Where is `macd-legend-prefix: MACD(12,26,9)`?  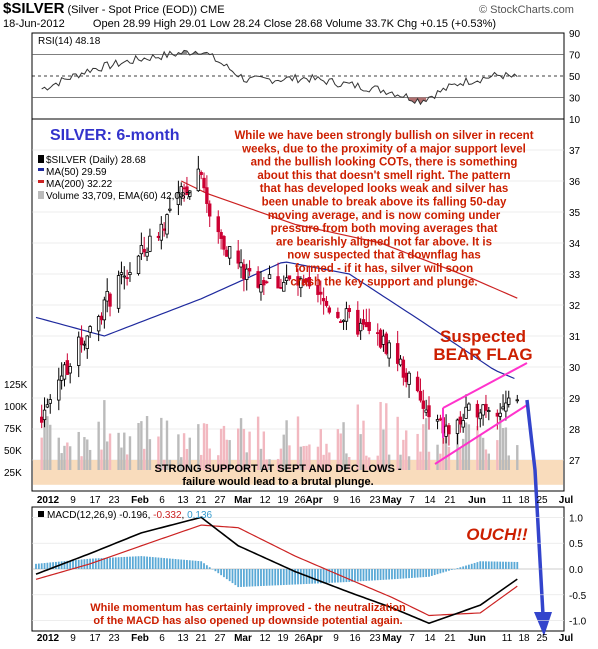 macd-legend-prefix: MACD(12,26,9) is located at coordinates (81, 515).